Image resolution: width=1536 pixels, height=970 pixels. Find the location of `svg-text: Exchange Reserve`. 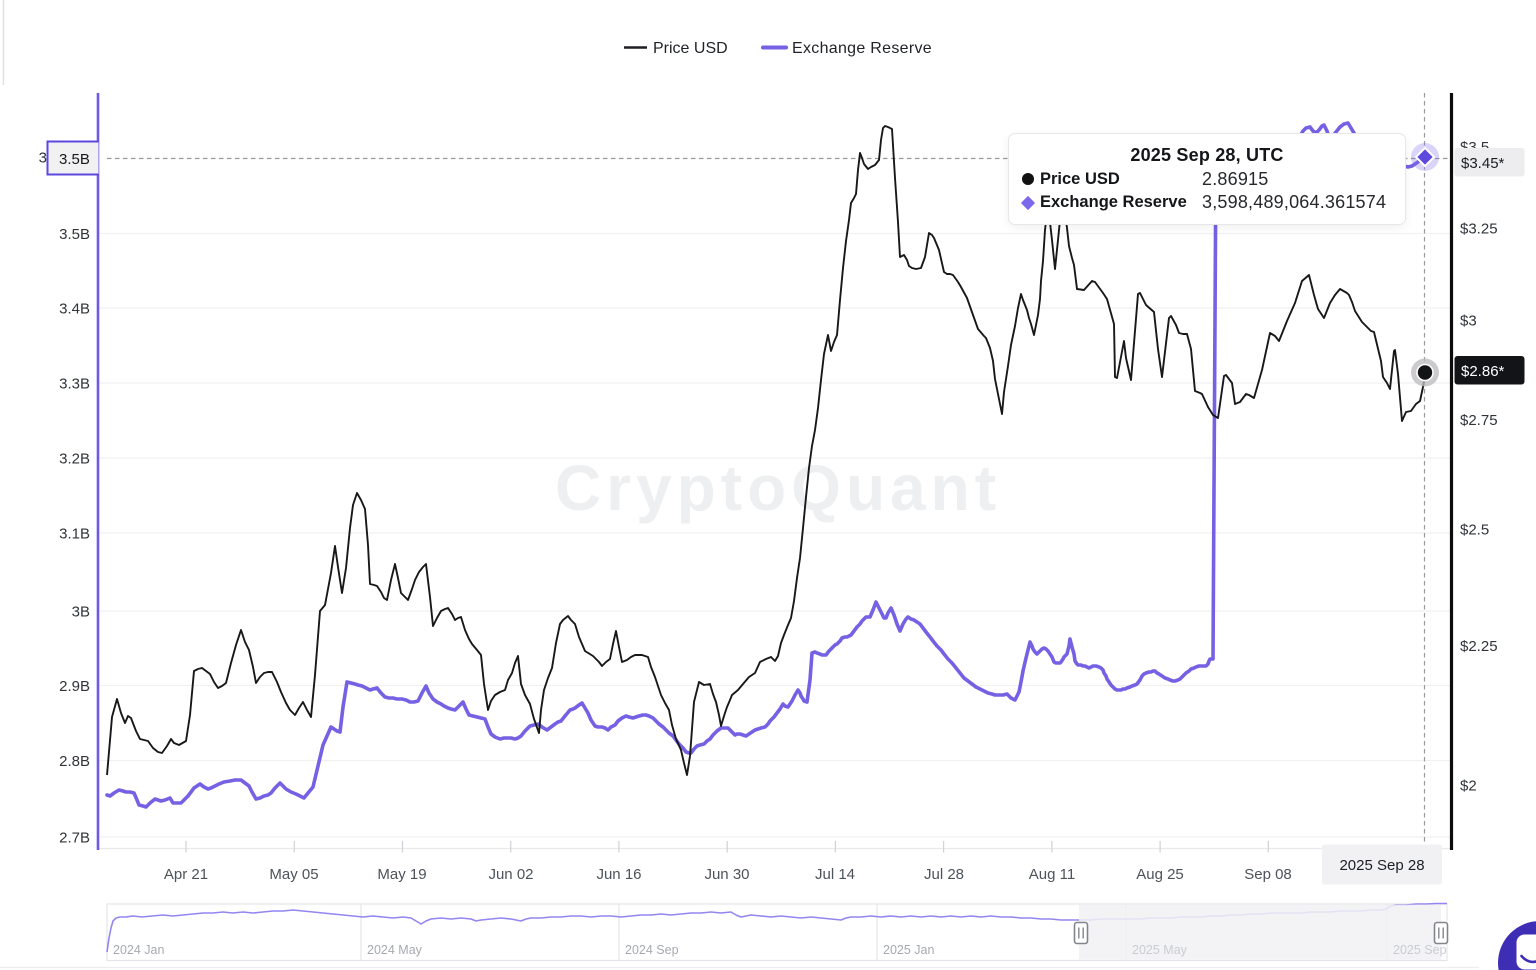

svg-text: Exchange Reserve is located at coordinates (862, 48).